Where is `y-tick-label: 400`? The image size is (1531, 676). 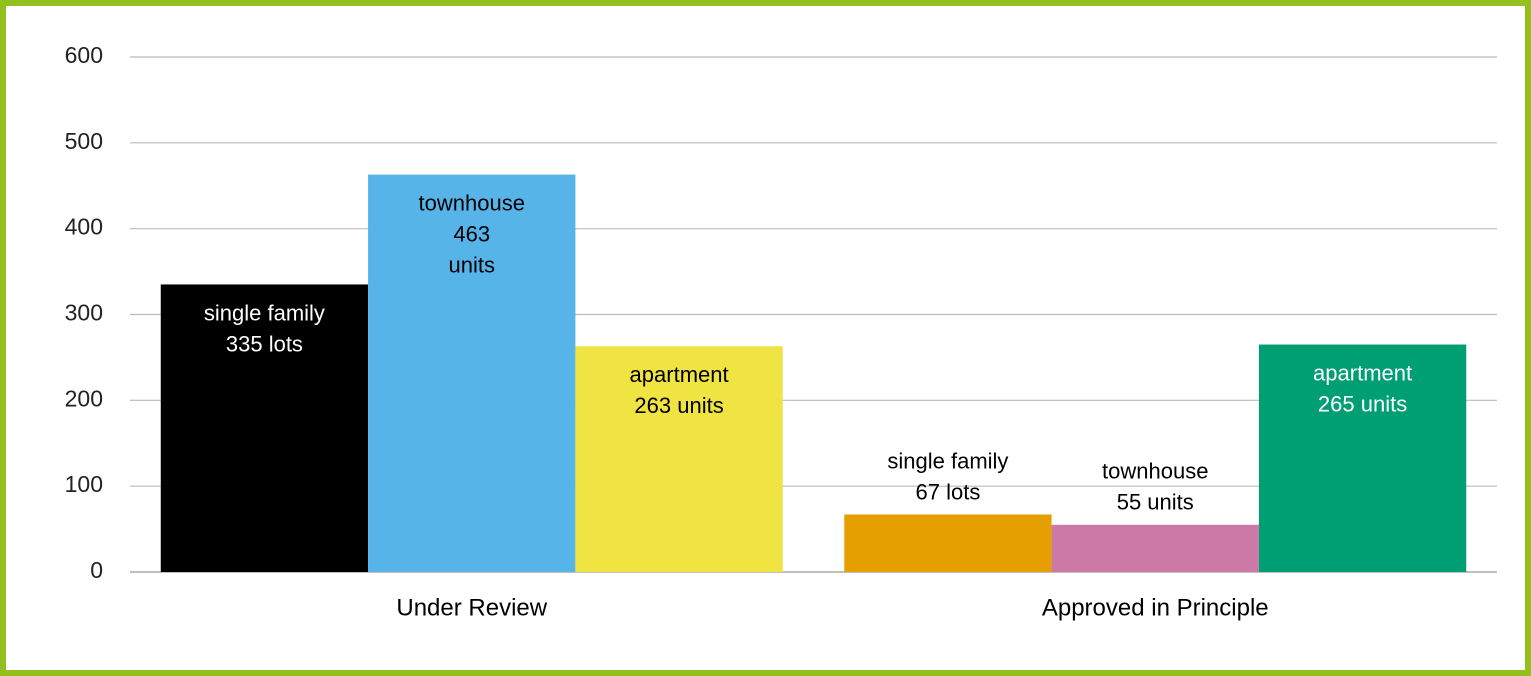
y-tick-label: 400 is located at coordinates (84, 227).